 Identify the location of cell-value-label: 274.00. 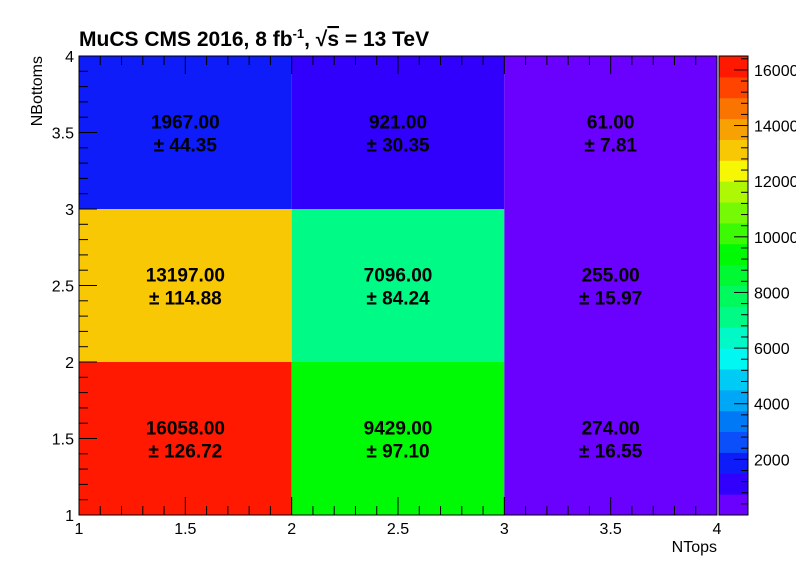
(611, 429).